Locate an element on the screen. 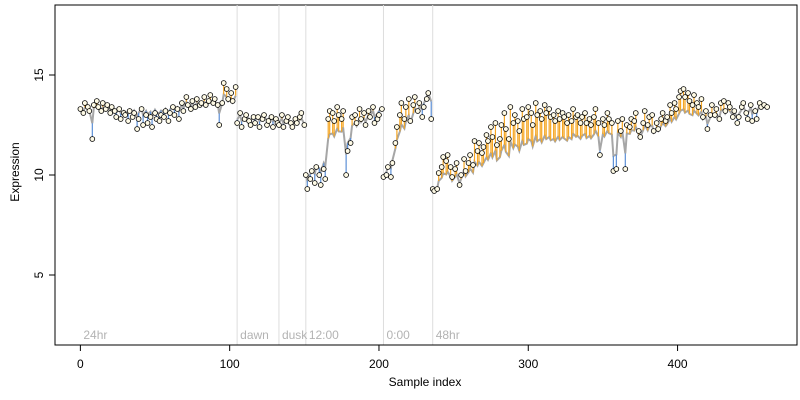 The height and width of the screenshot is (400, 800). x-tick-label: 0 is located at coordinates (80, 364).